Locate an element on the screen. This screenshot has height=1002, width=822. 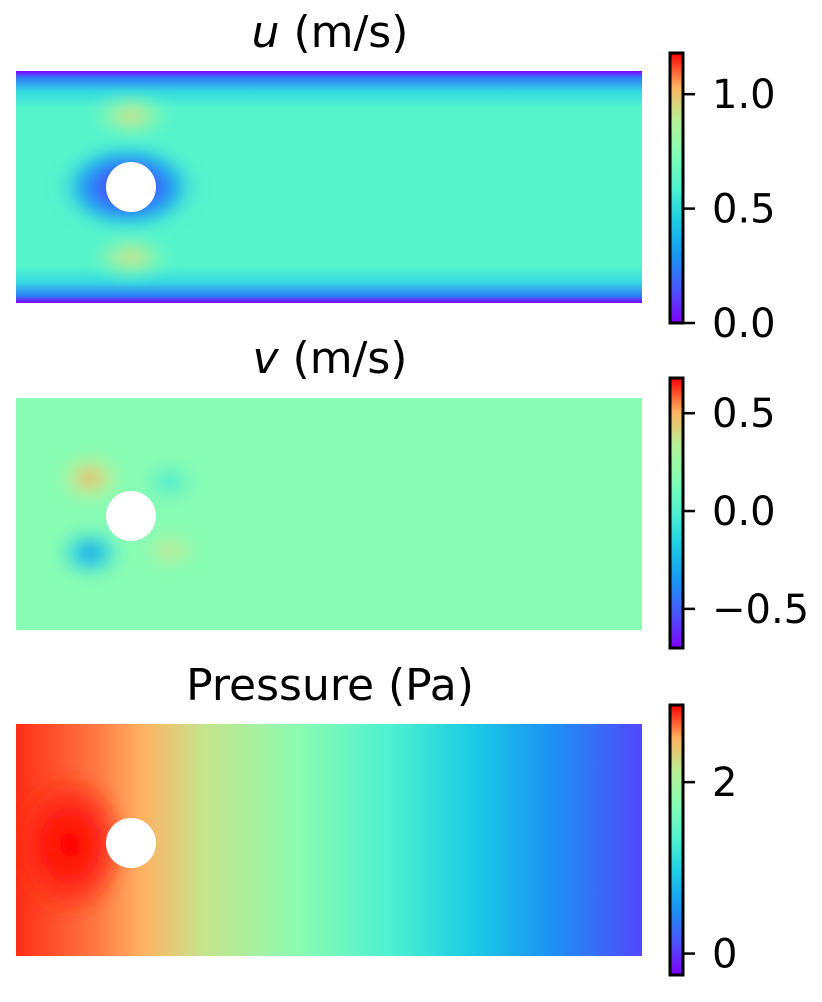
u-colorbar is located at coordinates (676, 188).